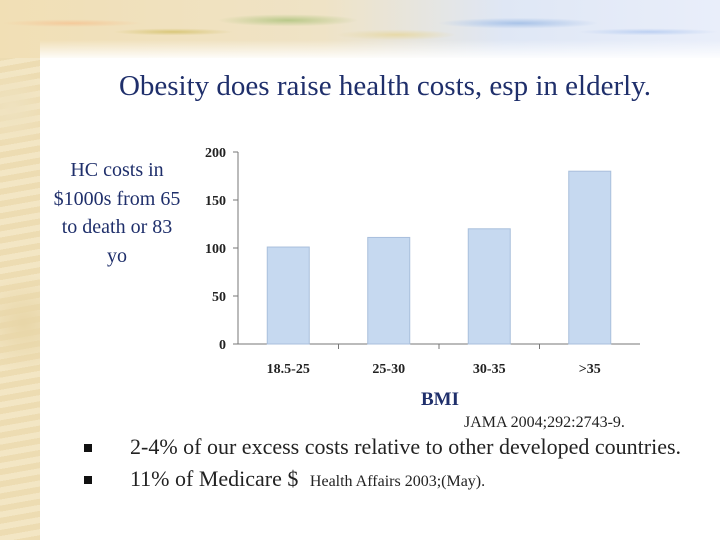 The height and width of the screenshot is (540, 720). I want to click on x-tick-label: 30-35, so click(489, 369).